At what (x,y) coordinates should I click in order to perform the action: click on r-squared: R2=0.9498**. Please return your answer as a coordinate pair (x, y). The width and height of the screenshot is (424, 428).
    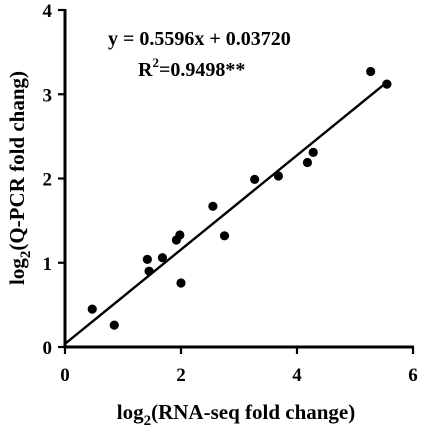
    Looking at the image, I should click on (191, 68).